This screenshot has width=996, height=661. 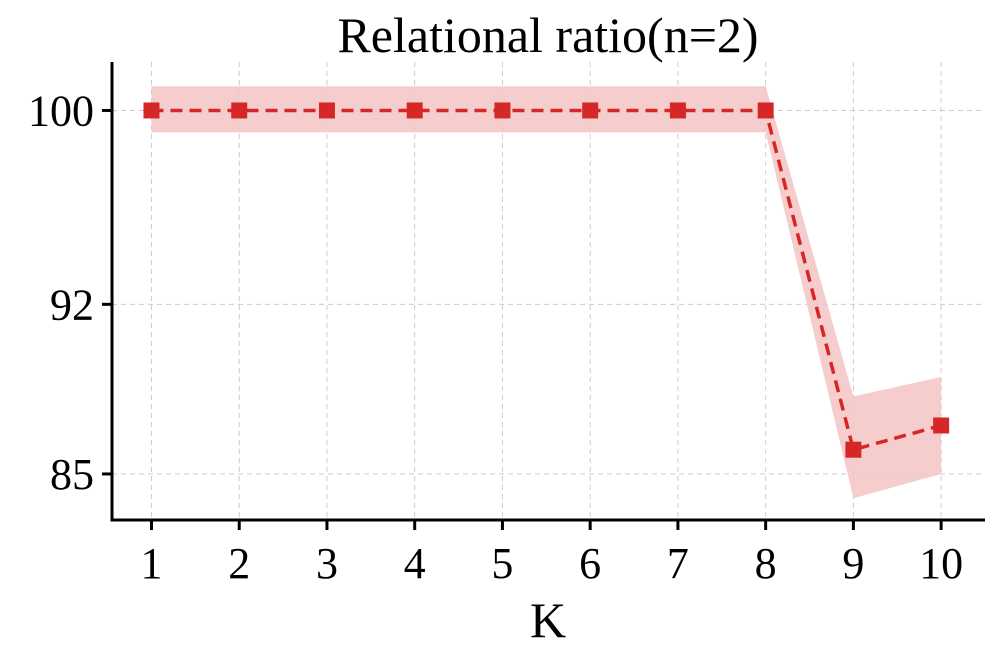 What do you see at coordinates (853, 449) in the screenshot?
I see `data-point-k9` at bounding box center [853, 449].